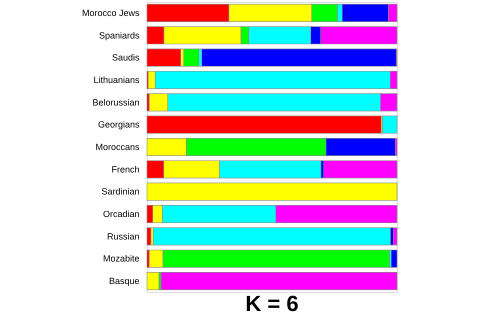 Image resolution: width=480 pixels, height=320 pixels. What do you see at coordinates (117, 147) in the screenshot?
I see `y-tick-label: Moroccans` at bounding box center [117, 147].